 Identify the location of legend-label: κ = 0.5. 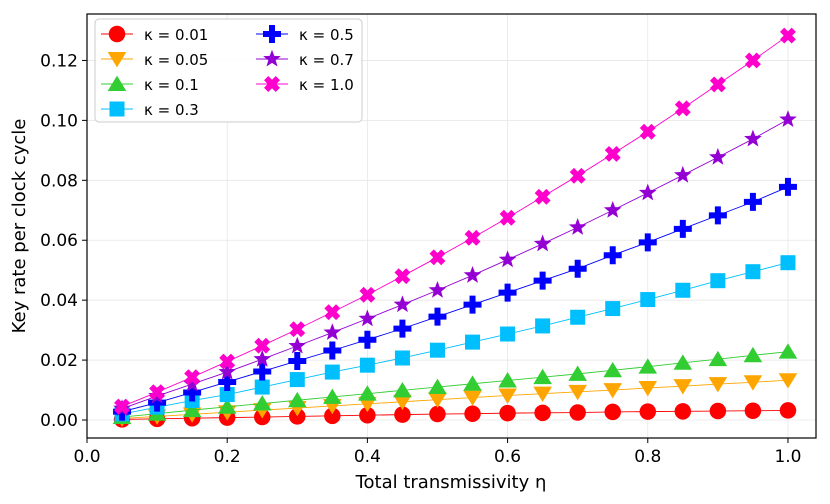
(326, 35).